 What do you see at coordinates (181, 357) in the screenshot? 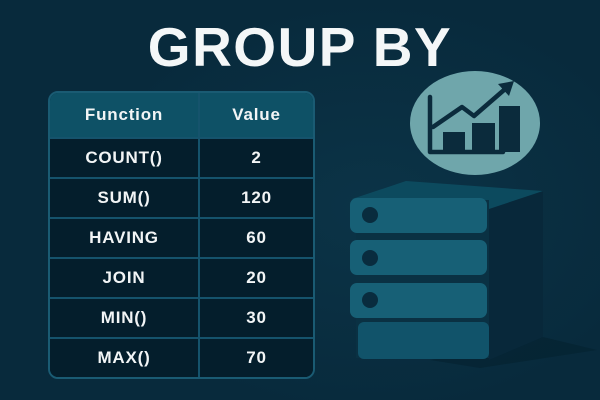
I see `table-row: MAX() 70` at bounding box center [181, 357].